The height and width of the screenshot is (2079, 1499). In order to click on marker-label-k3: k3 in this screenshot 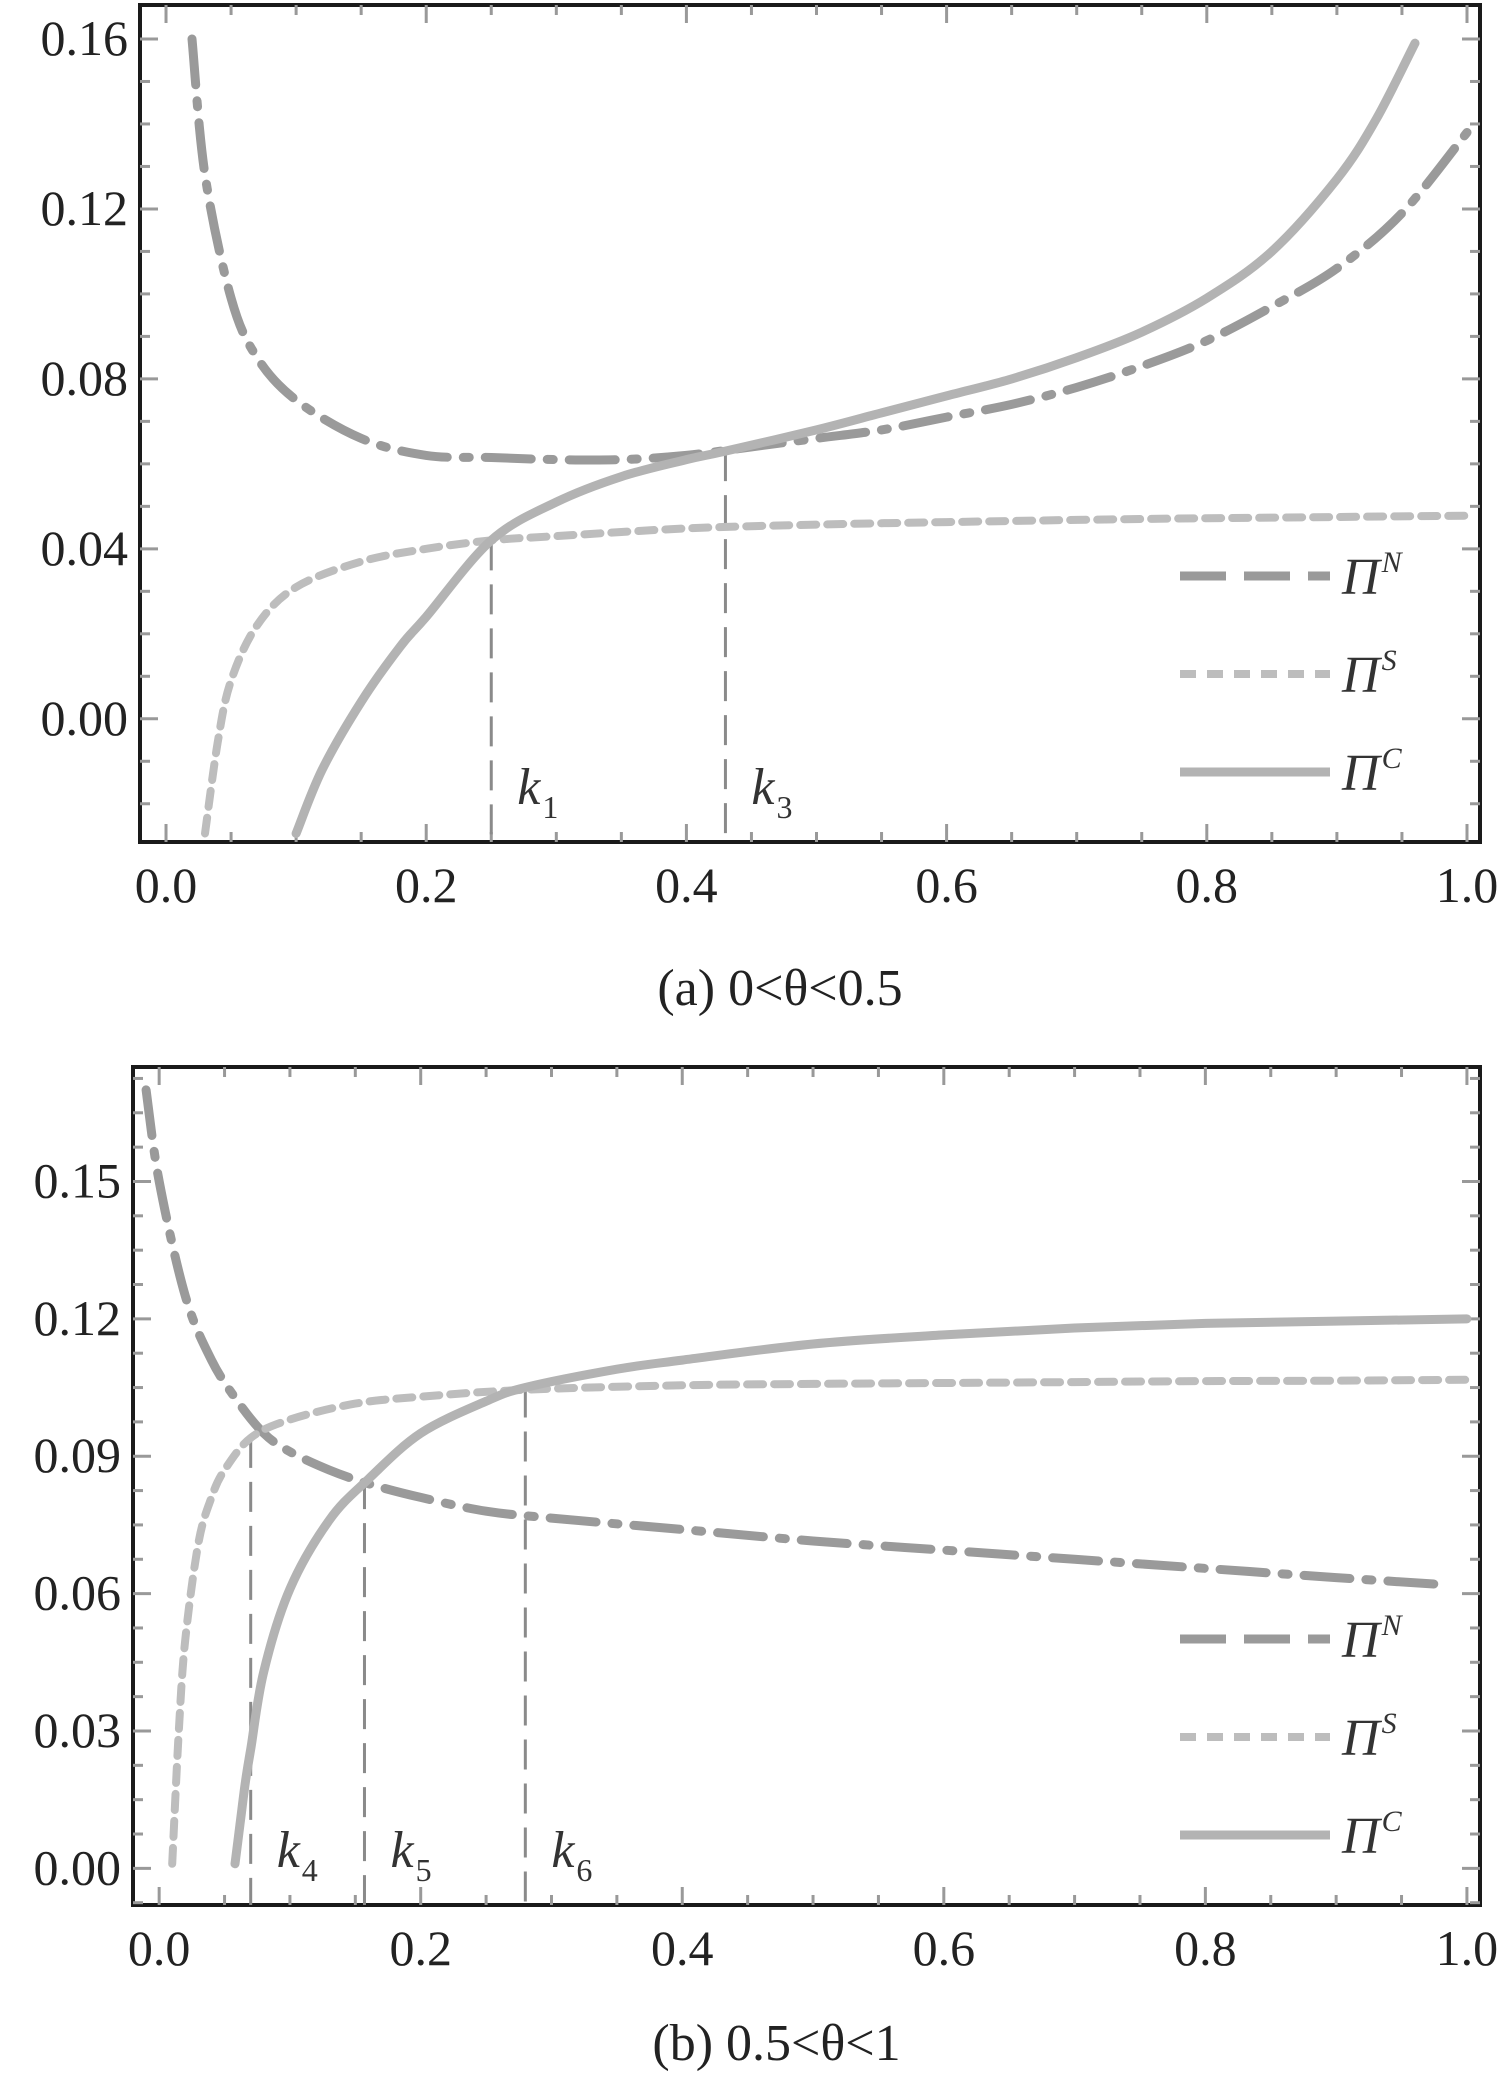, I will do `click(771, 792)`.